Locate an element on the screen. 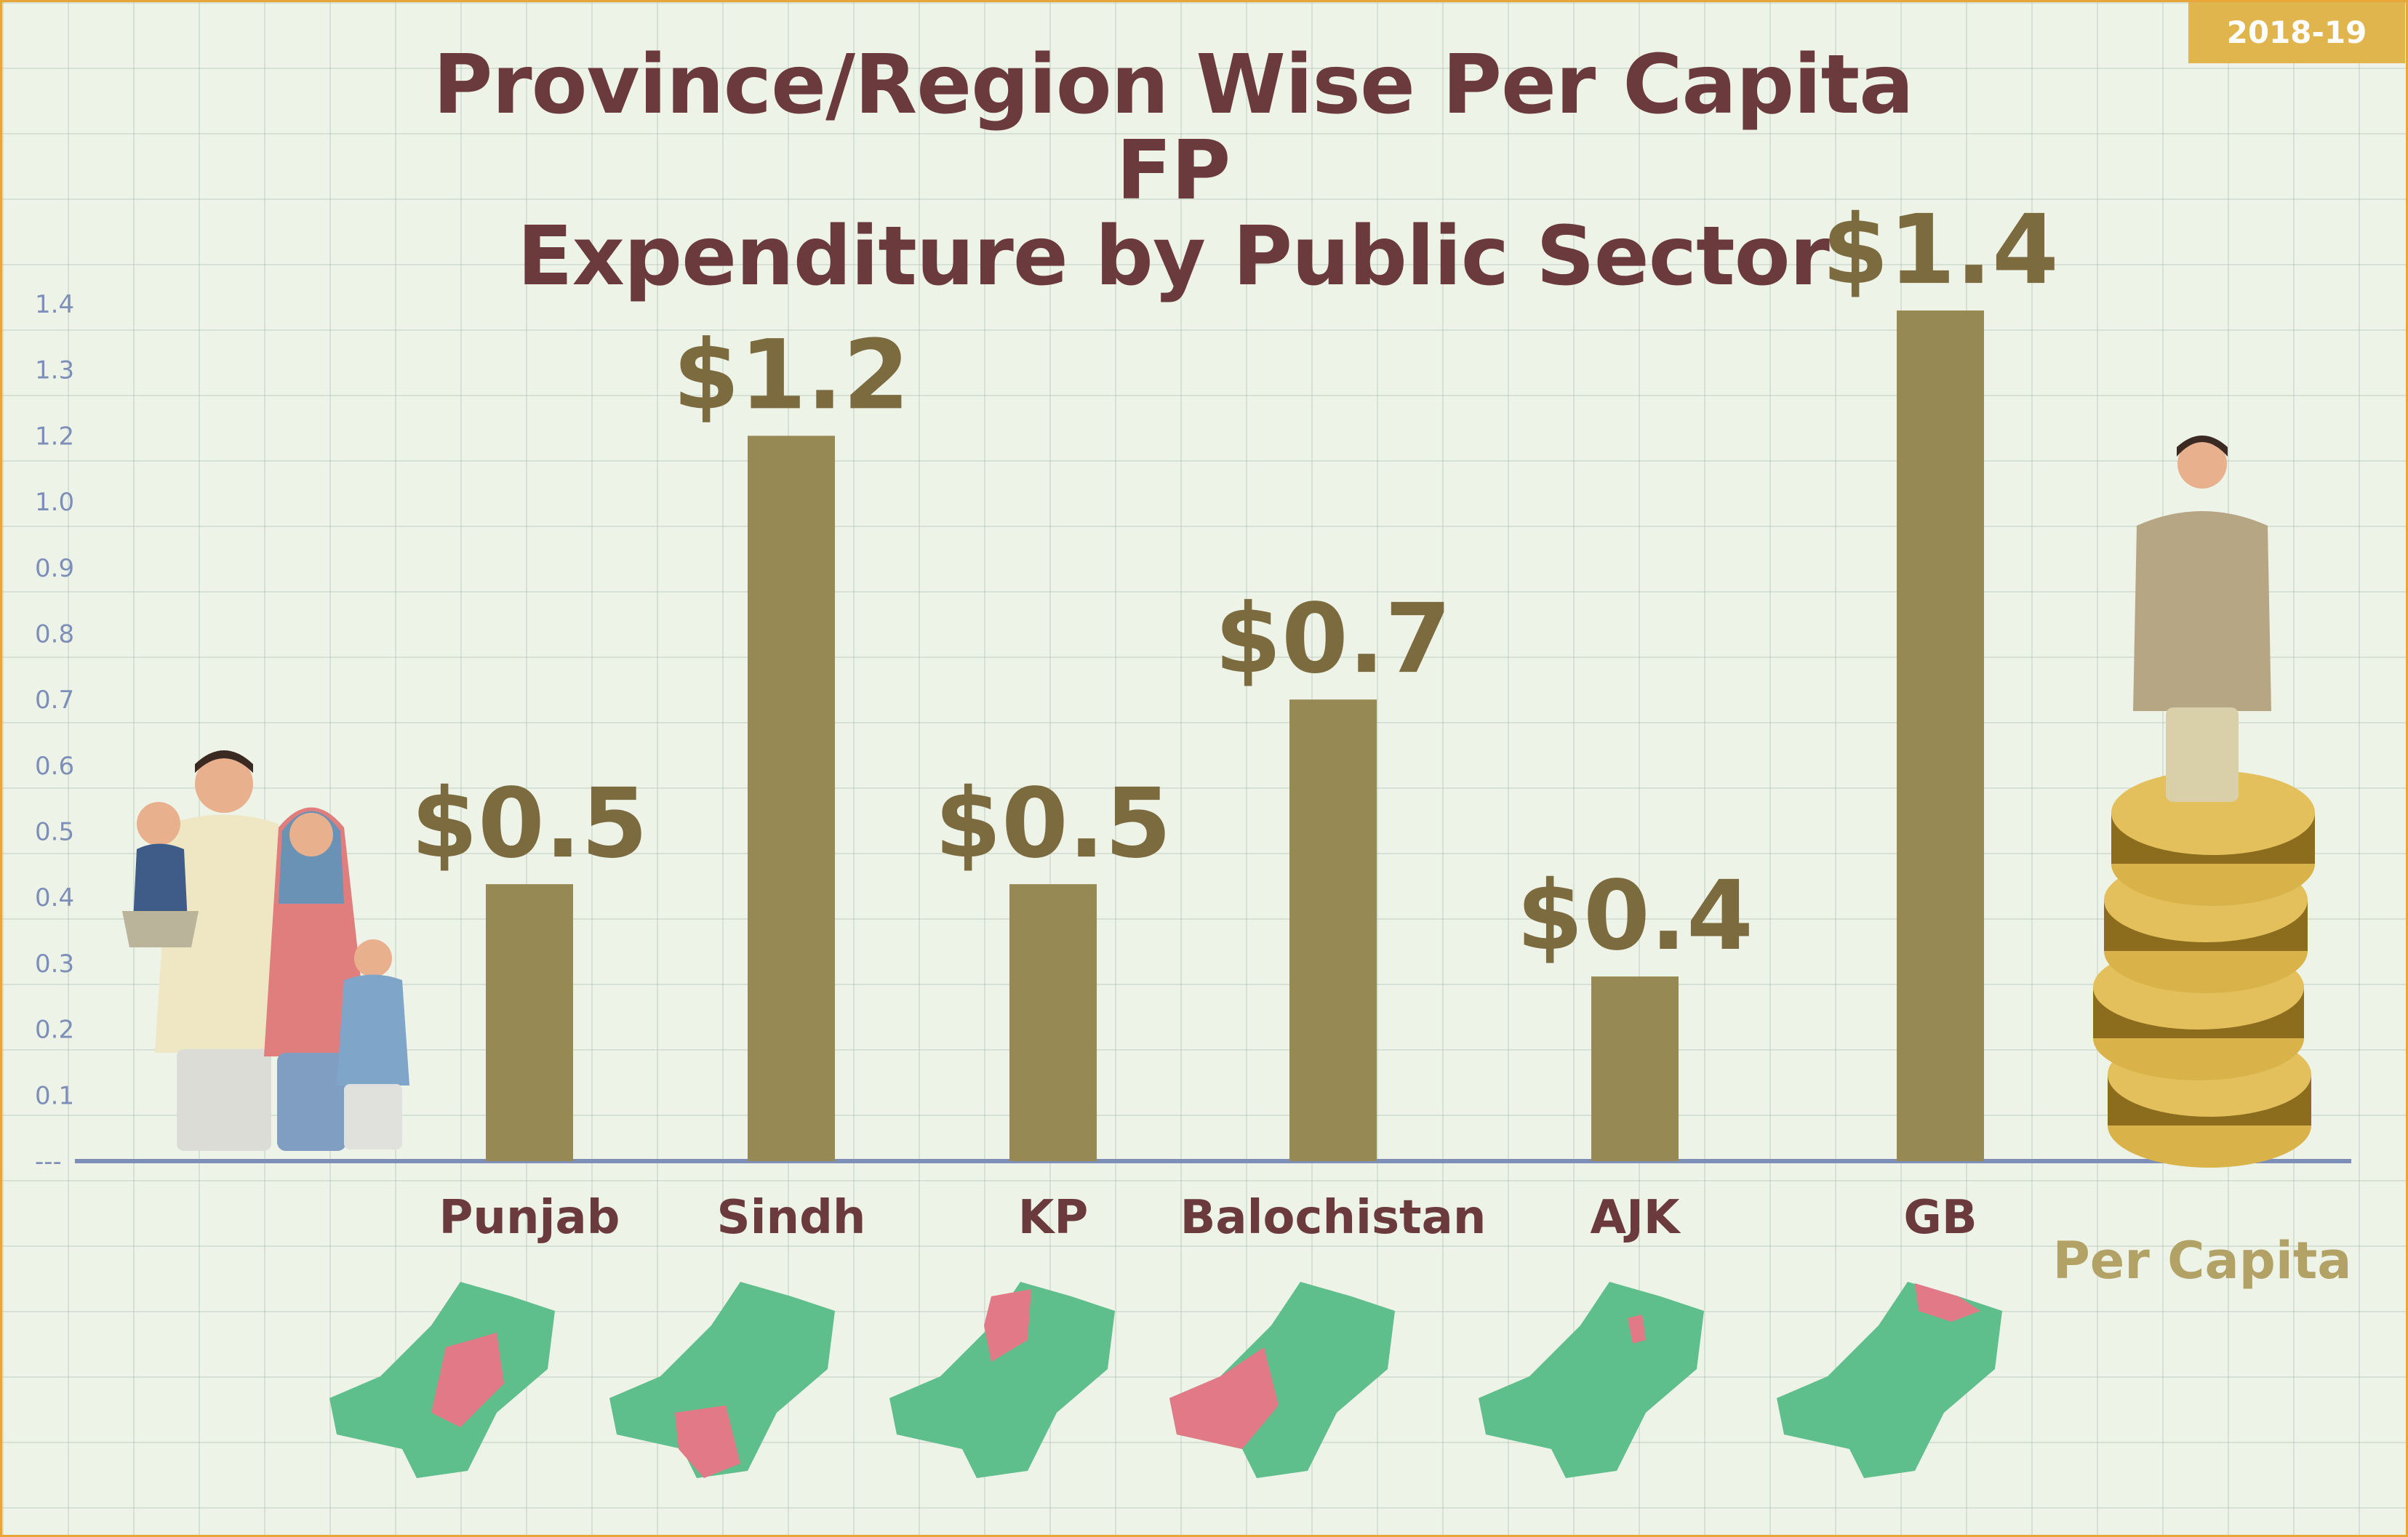 This screenshot has height=1537, width=2408. title-line-1: Province/Region Wise Per Capita FP is located at coordinates (1173, 128).